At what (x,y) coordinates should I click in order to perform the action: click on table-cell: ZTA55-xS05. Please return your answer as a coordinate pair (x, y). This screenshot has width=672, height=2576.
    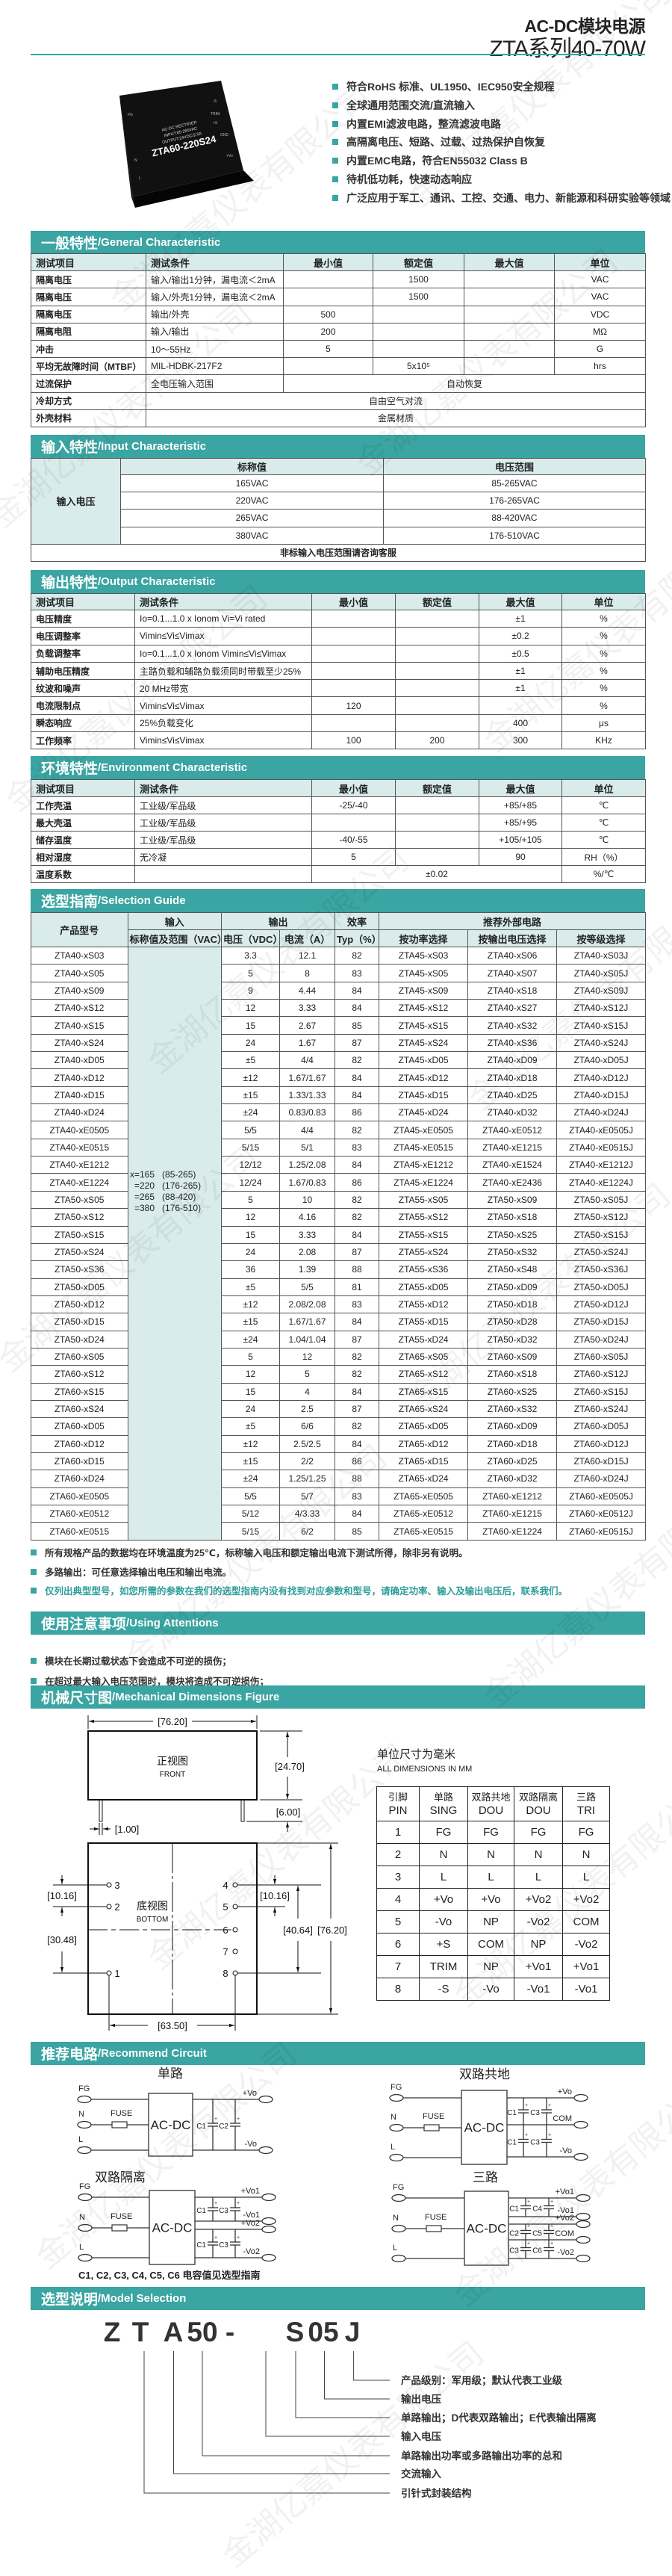
    Looking at the image, I should click on (424, 1200).